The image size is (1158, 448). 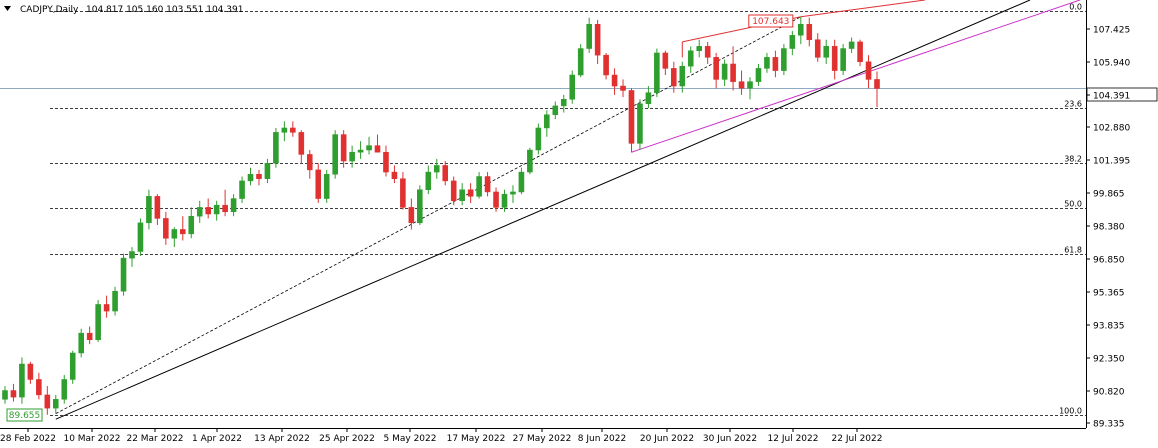 I want to click on y-tick-label: 102.880, so click(x=1111, y=129).